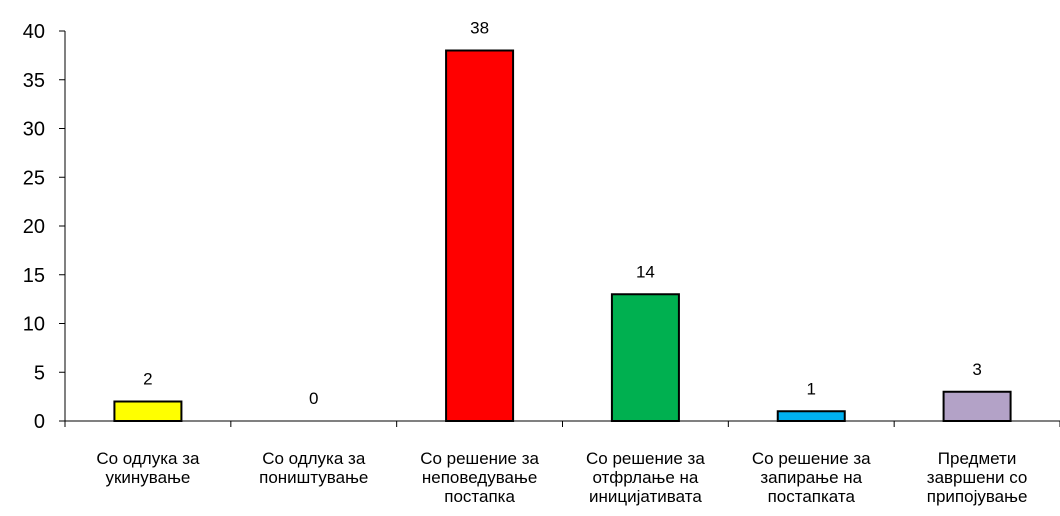 Image resolution: width=1060 pixels, height=516 pixels. What do you see at coordinates (147, 379) in the screenshot?
I see `data-label: 2` at bounding box center [147, 379].